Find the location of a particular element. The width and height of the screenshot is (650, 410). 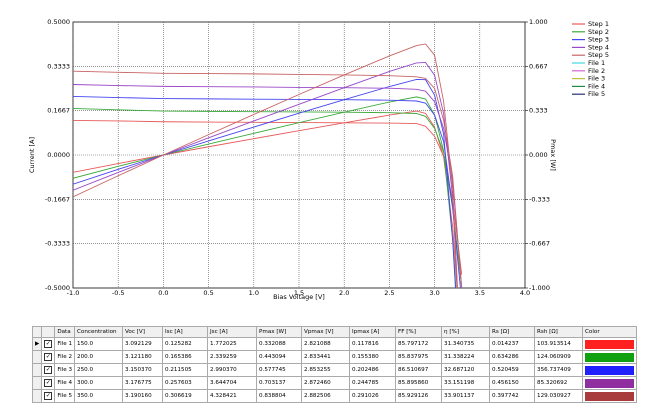

table-cell: 0.577745 is located at coordinates (279, 370).